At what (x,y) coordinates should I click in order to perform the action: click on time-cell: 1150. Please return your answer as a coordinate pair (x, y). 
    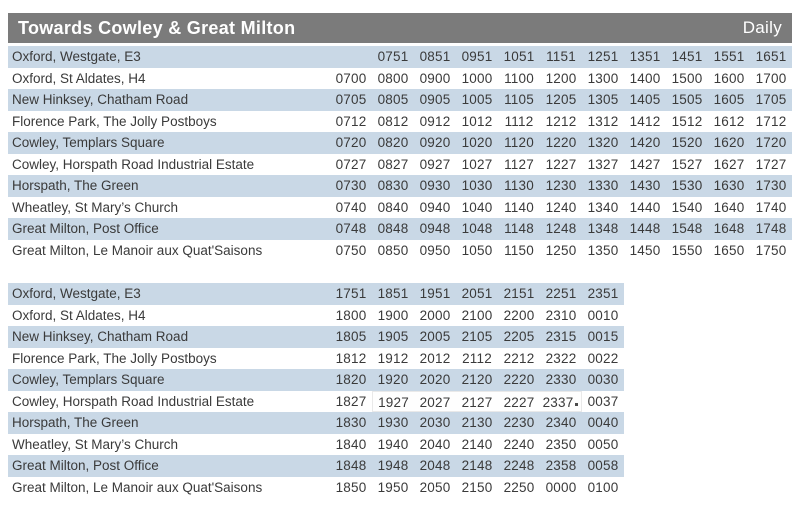
    Looking at the image, I should click on (519, 250).